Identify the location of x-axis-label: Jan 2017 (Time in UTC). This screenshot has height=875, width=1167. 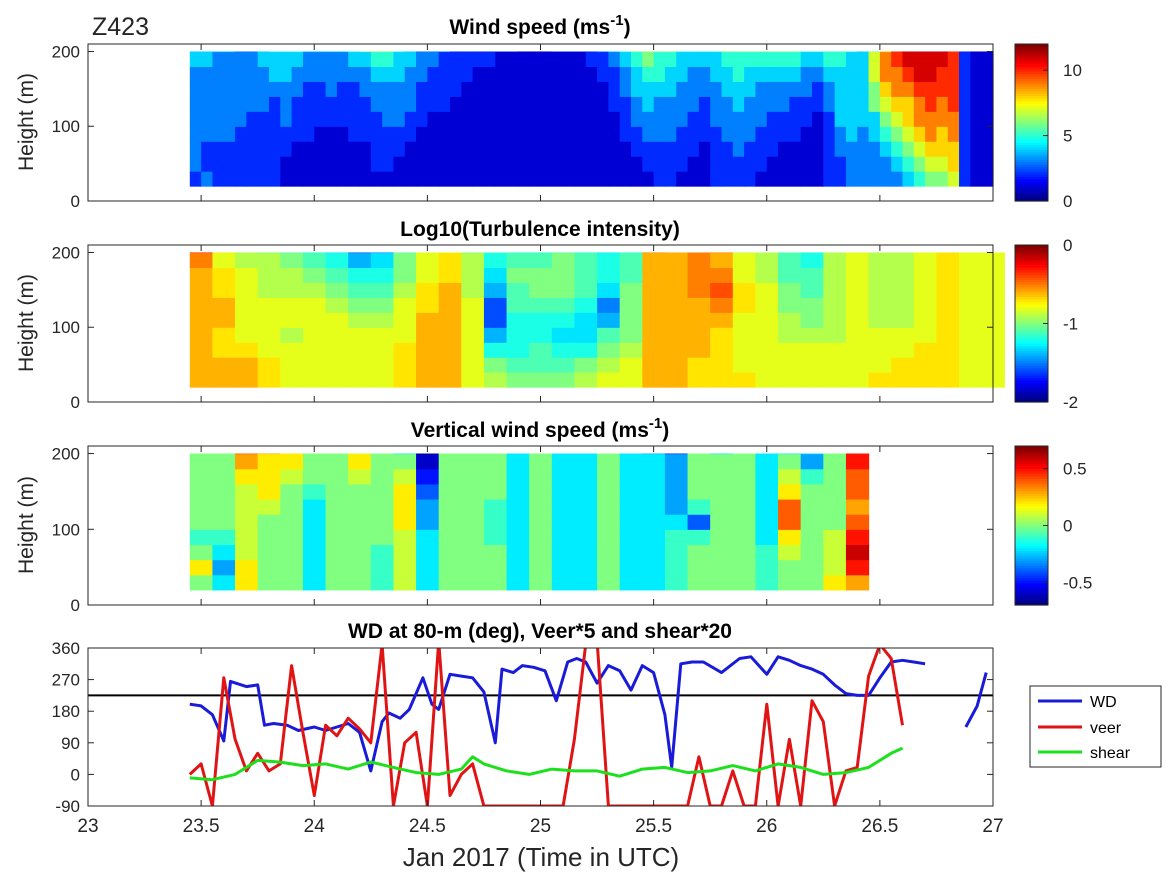
(541, 857).